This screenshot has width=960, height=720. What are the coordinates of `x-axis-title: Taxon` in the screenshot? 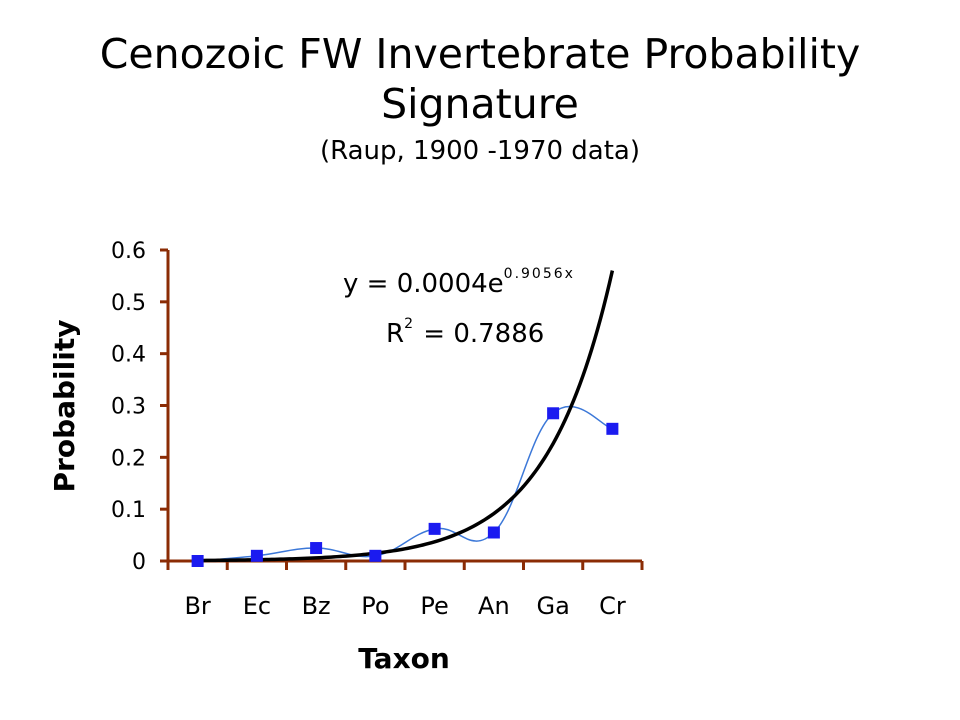 It's located at (404, 658).